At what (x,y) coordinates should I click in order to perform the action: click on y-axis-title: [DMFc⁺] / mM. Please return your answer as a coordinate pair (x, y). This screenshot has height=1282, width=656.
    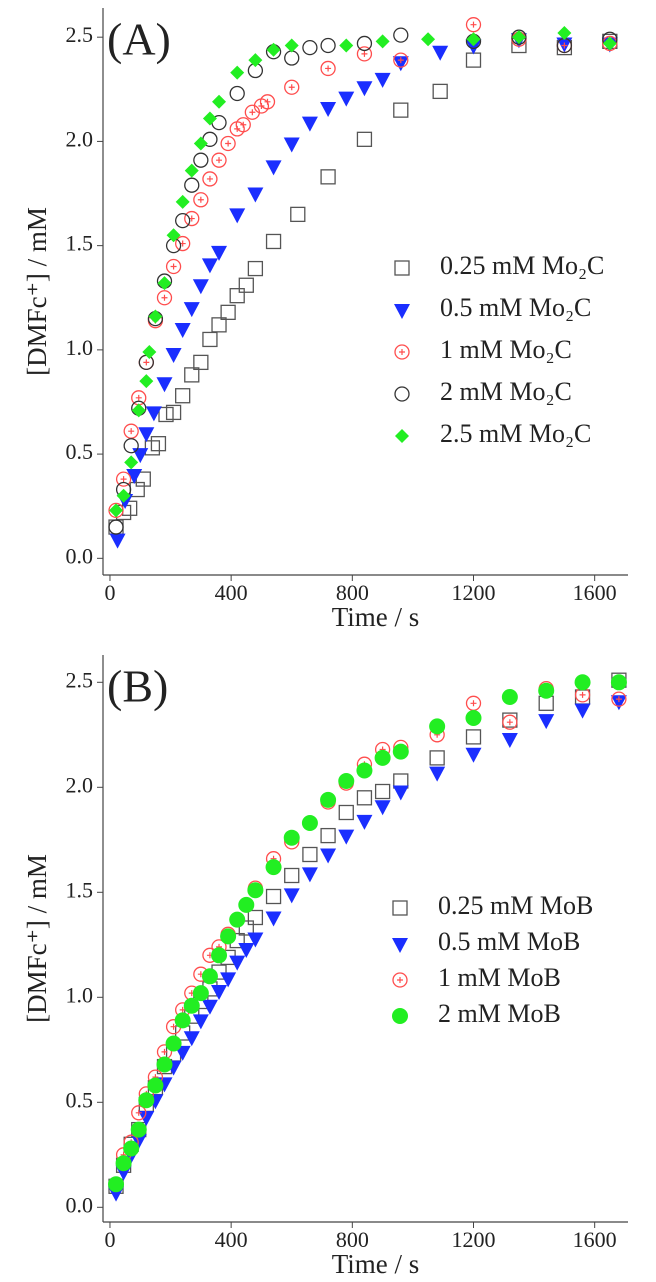
    Looking at the image, I should click on (37, 291).